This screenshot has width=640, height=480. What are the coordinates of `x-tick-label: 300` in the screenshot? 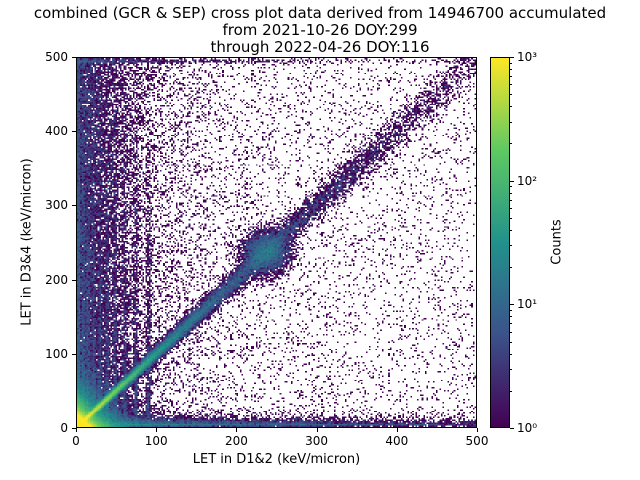 It's located at (317, 441).